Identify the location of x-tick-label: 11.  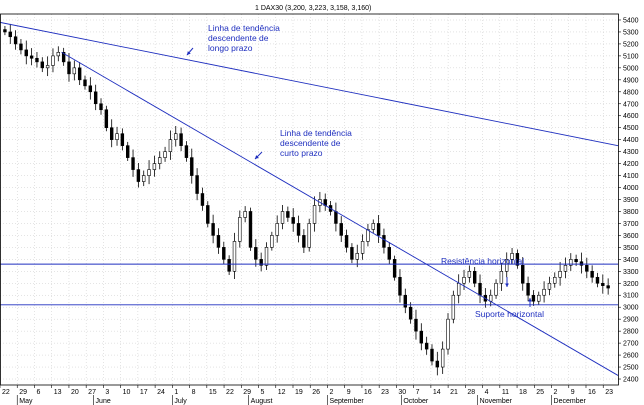
(505, 392).